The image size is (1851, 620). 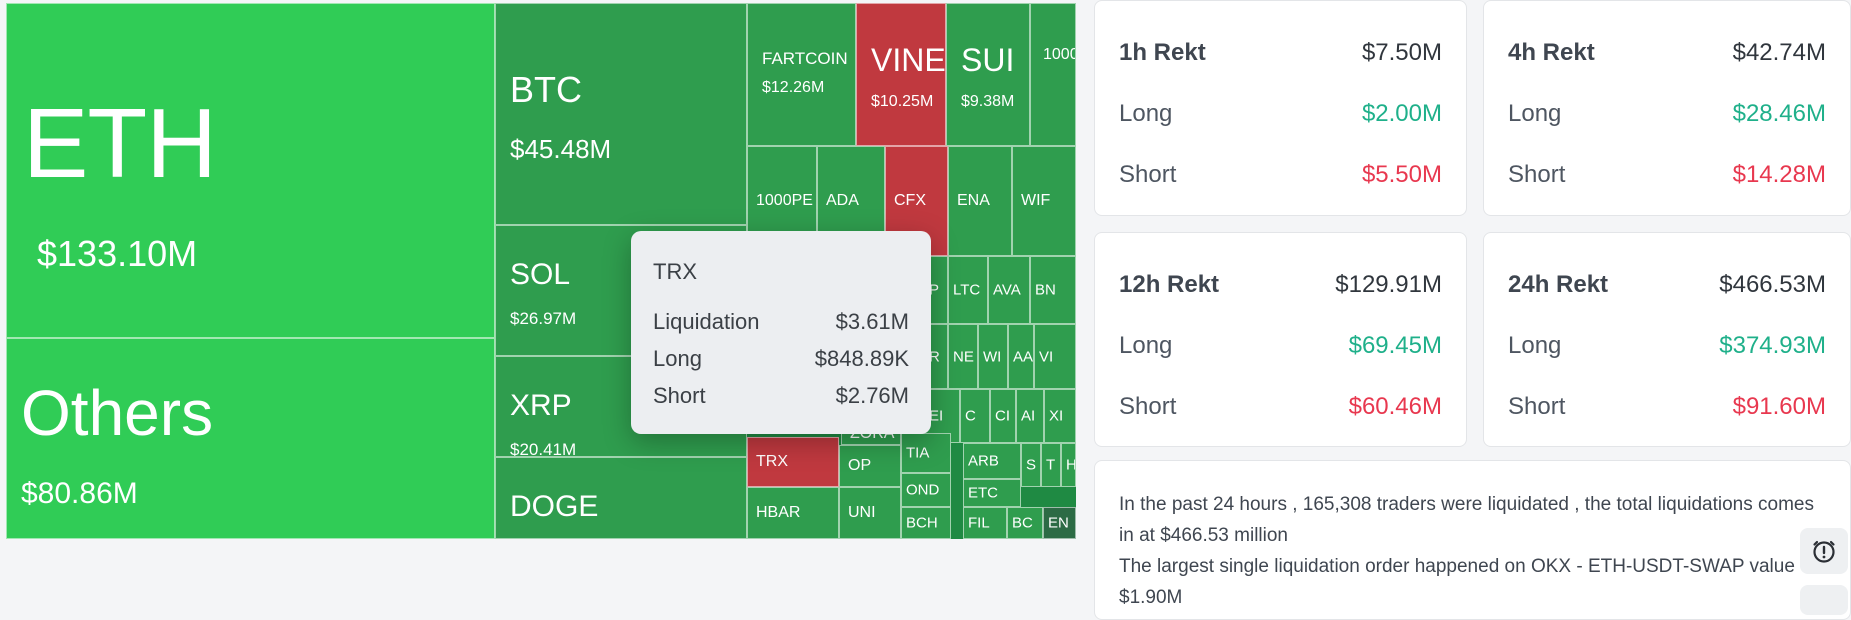 What do you see at coordinates (561, 149) in the screenshot?
I see `cell-value: $45.48M` at bounding box center [561, 149].